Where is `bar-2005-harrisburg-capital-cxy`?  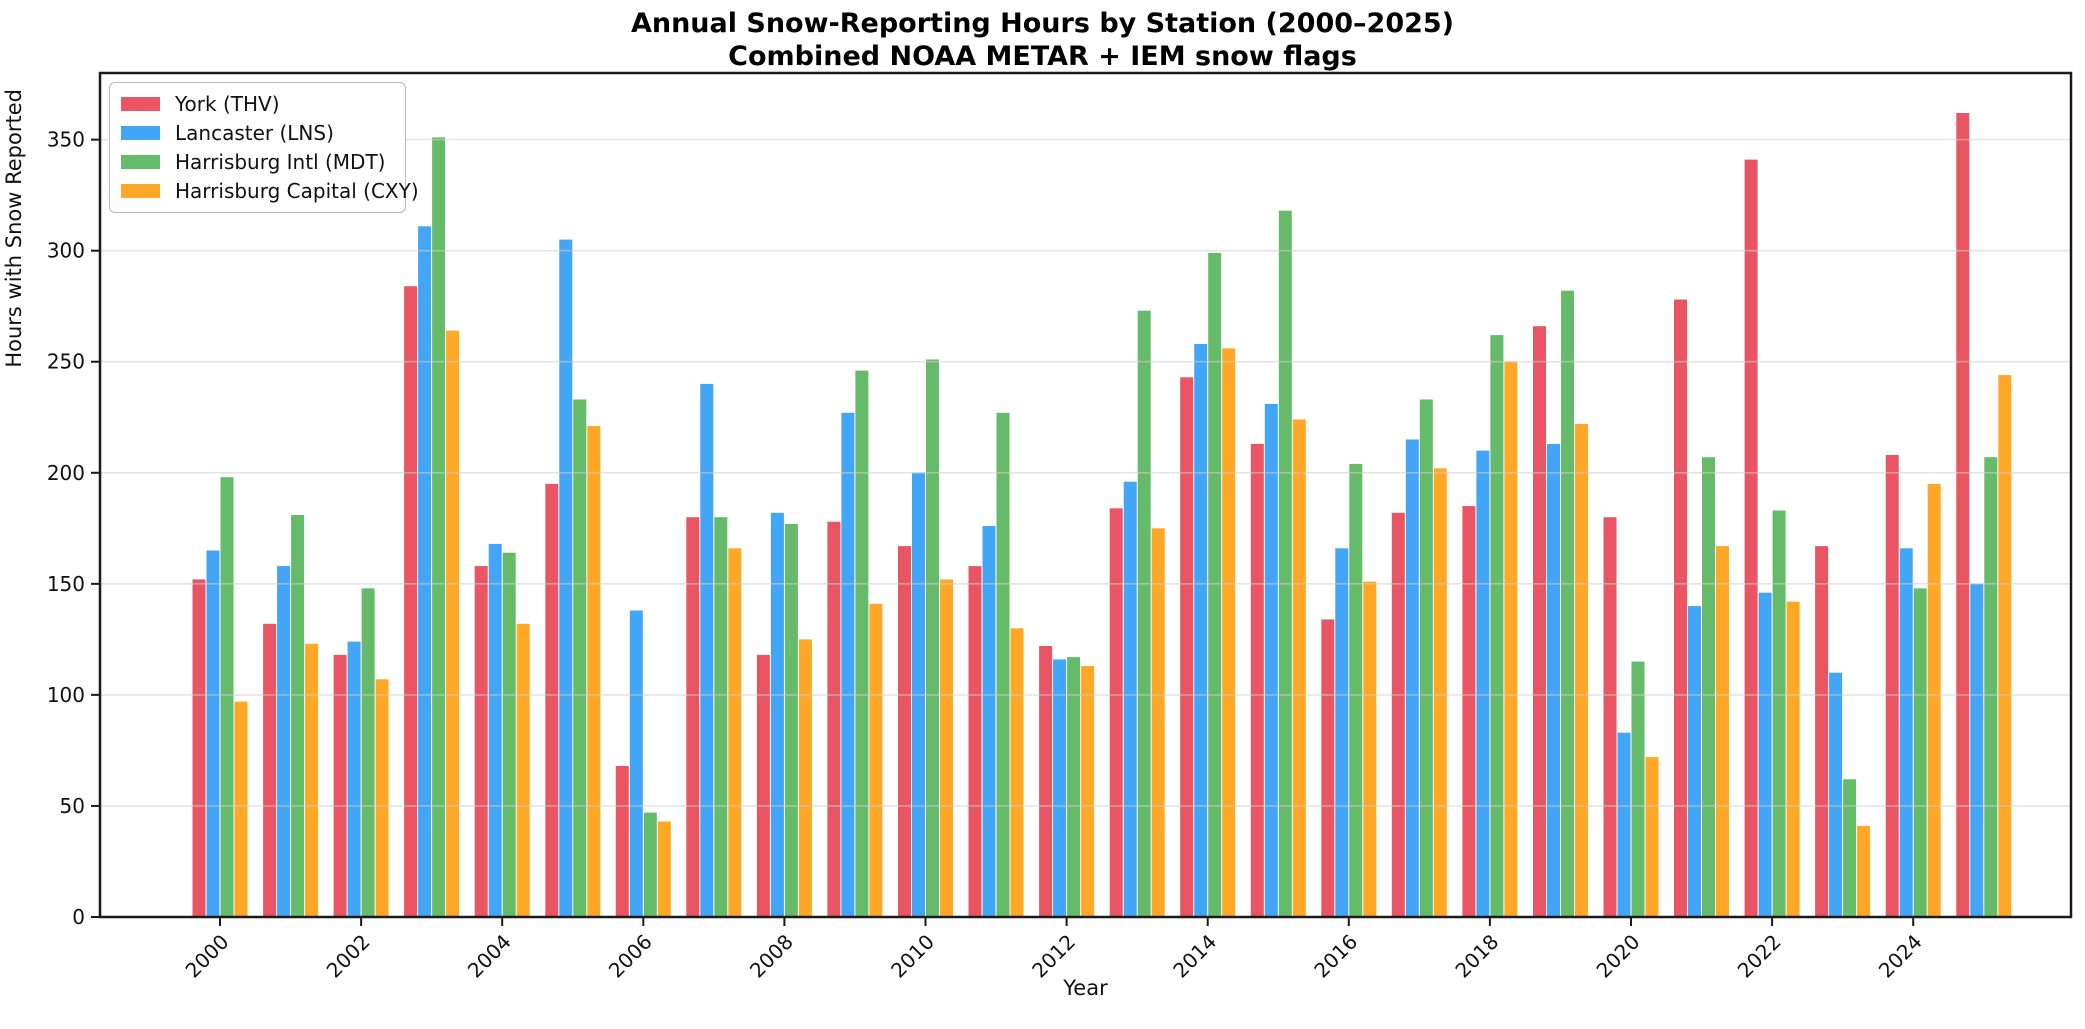
bar-2005-harrisburg-capital-cxy is located at coordinates (594, 671).